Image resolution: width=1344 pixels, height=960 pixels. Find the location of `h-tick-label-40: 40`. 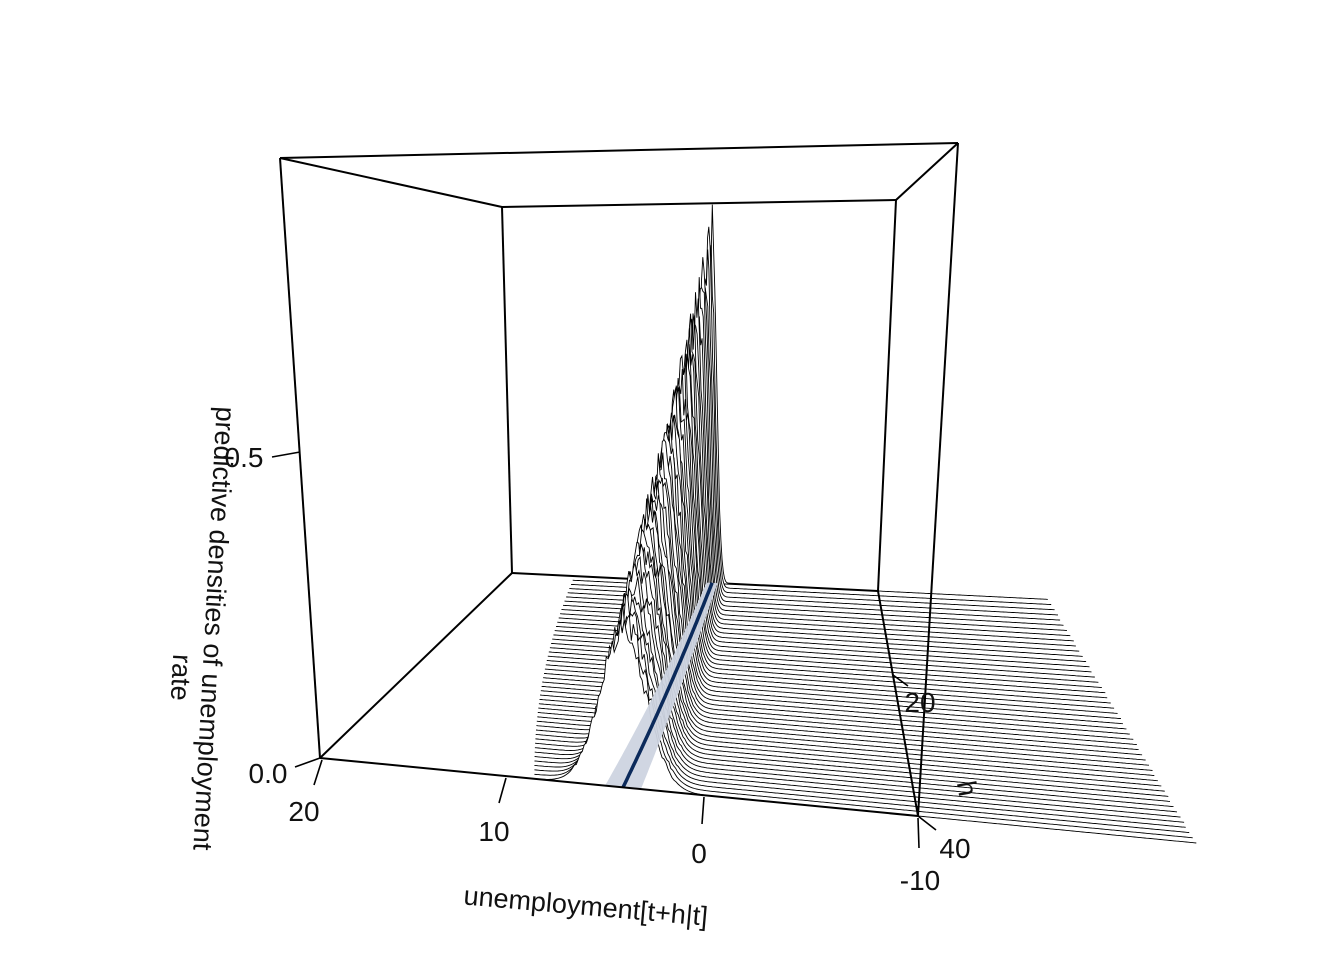

h-tick-label-40: 40 is located at coordinates (954, 848).